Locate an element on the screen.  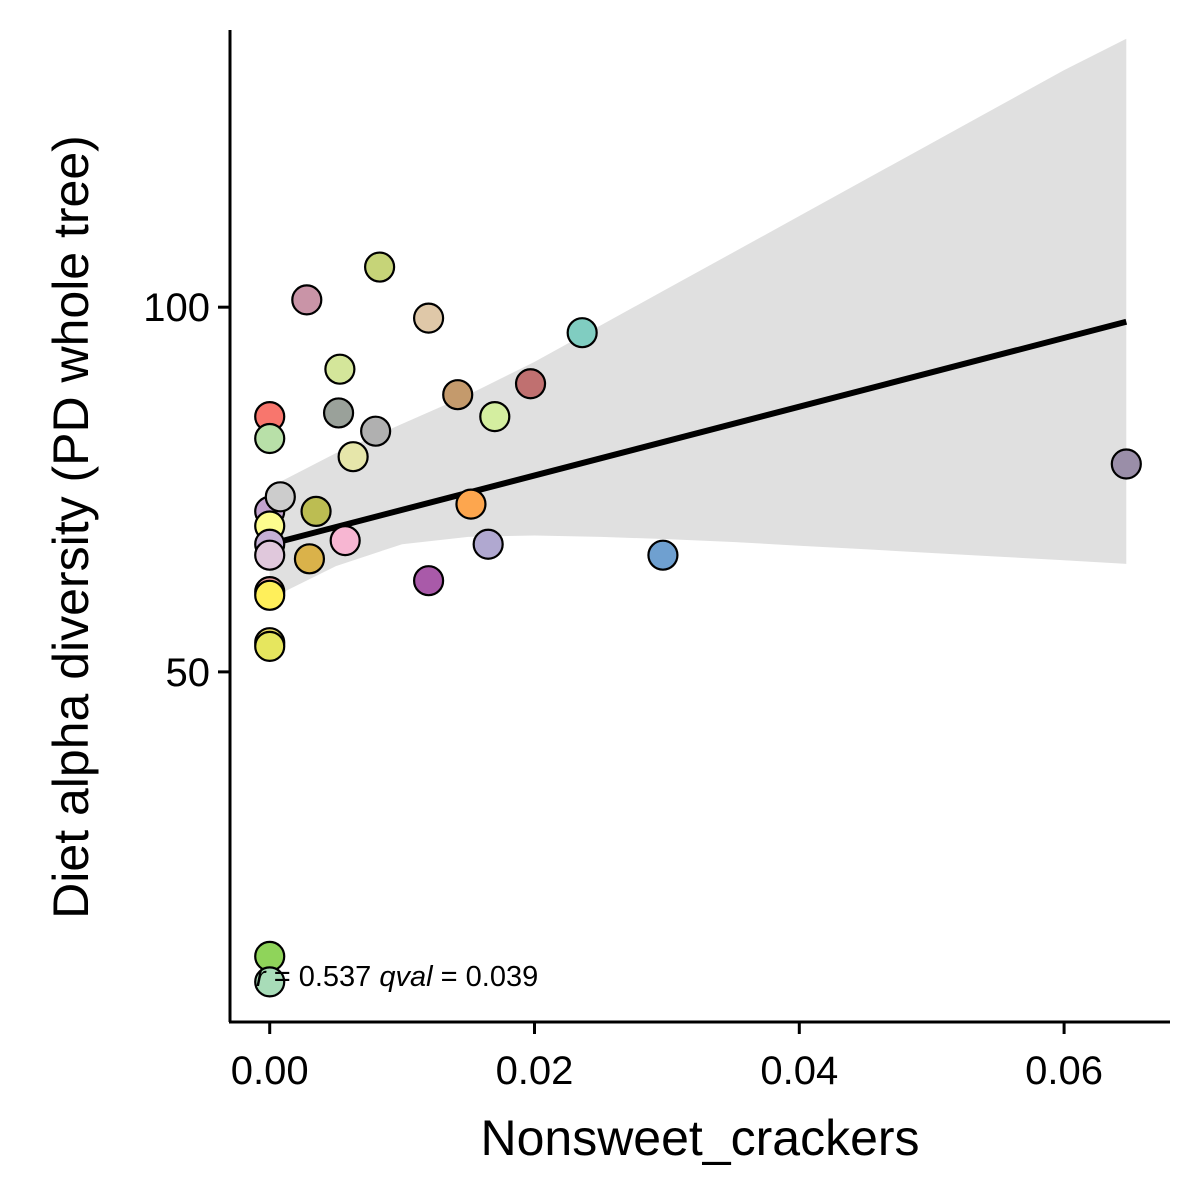
stat-annotation: r = 0.537 qval = 0.039 is located at coordinates (397, 977).